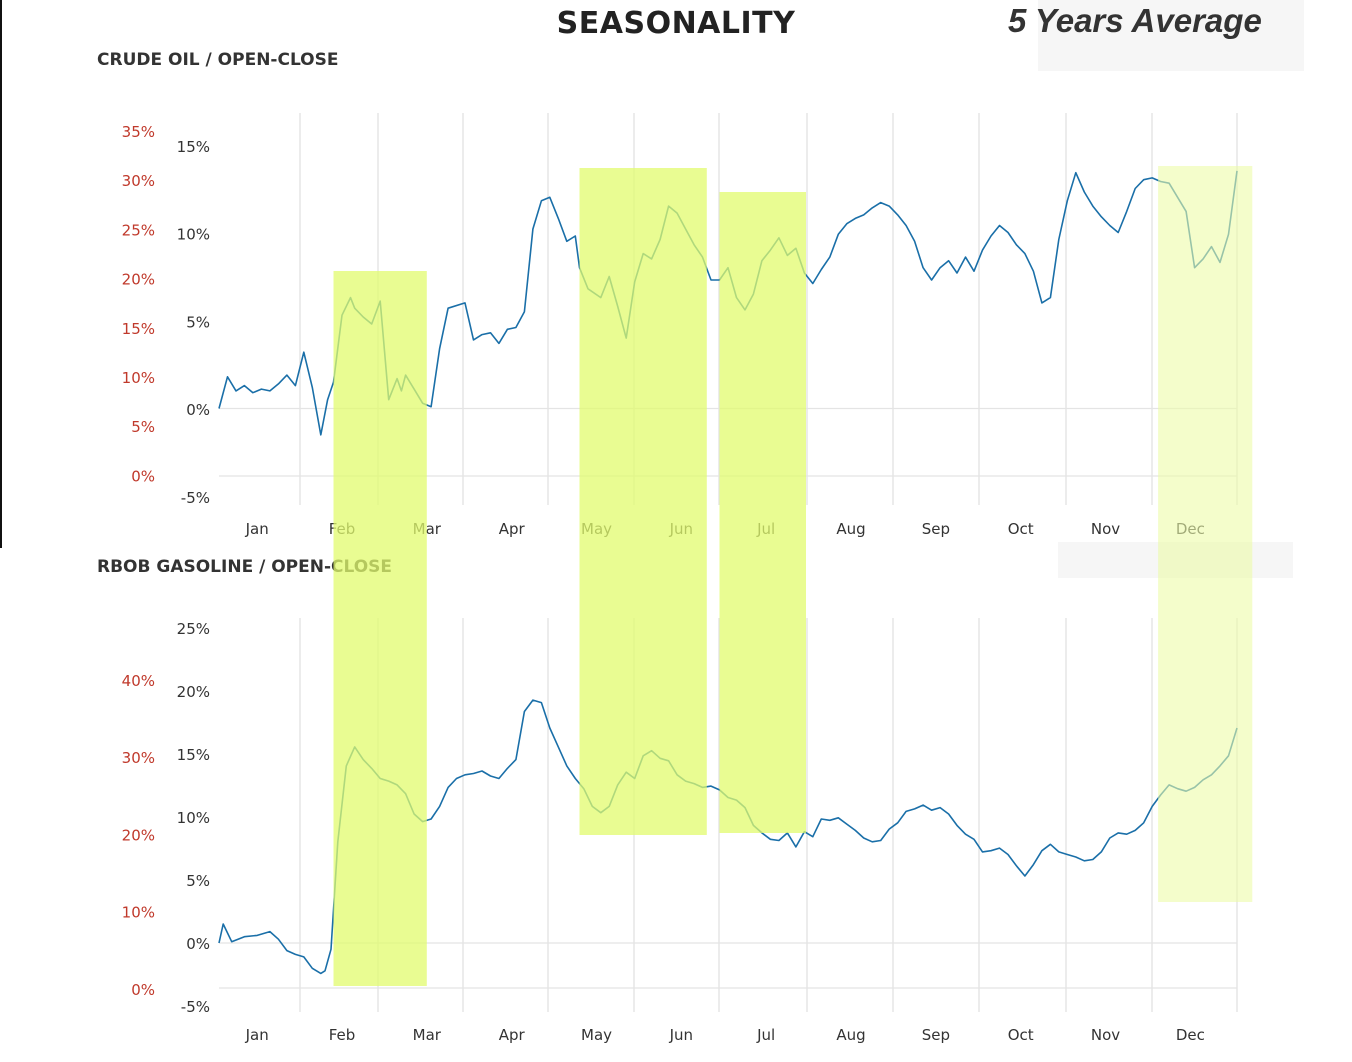  What do you see at coordinates (427, 1035) in the screenshot?
I see `x-tick-label: Mar` at bounding box center [427, 1035].